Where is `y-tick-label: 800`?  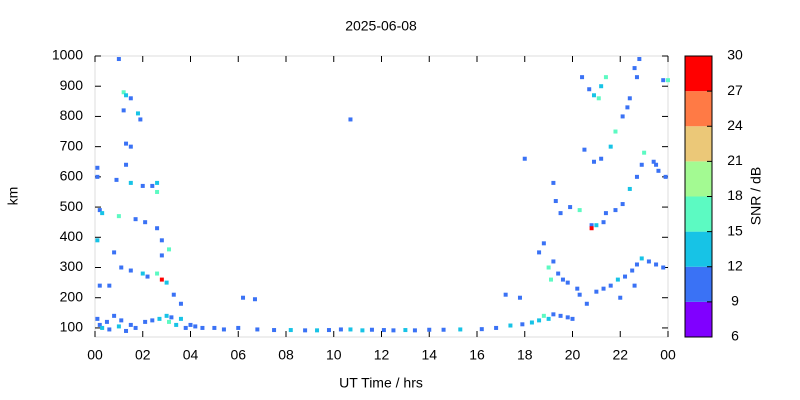 y-tick-label: 800 is located at coordinates (72, 115).